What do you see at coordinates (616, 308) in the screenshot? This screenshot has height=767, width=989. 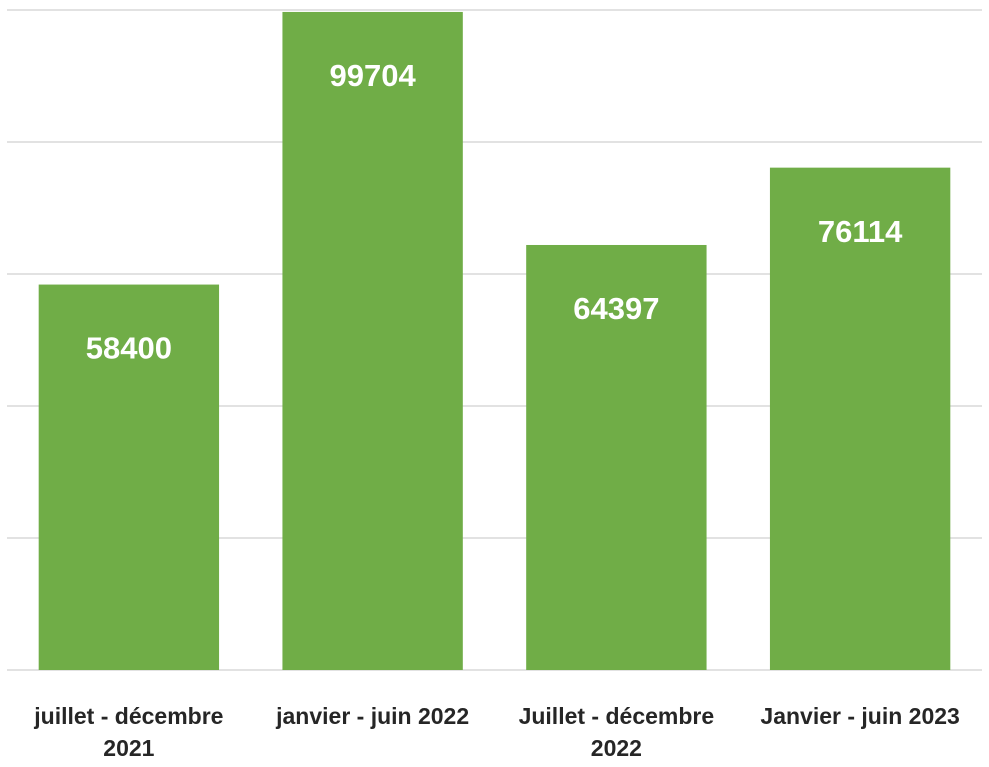 I see `data-label: 64397` at bounding box center [616, 308].